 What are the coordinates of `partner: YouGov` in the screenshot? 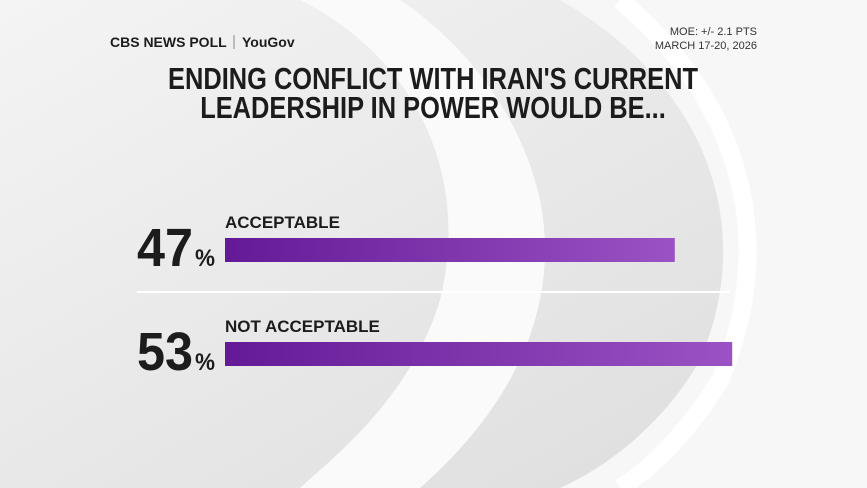 It's located at (268, 42).